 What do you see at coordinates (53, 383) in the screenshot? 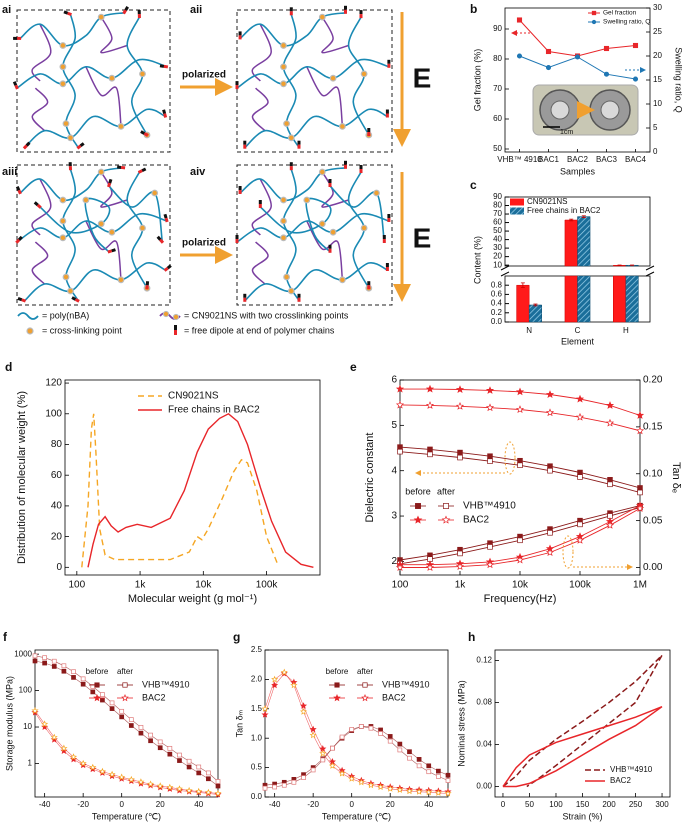
I see `y-tick-label: 120` at bounding box center [53, 383].